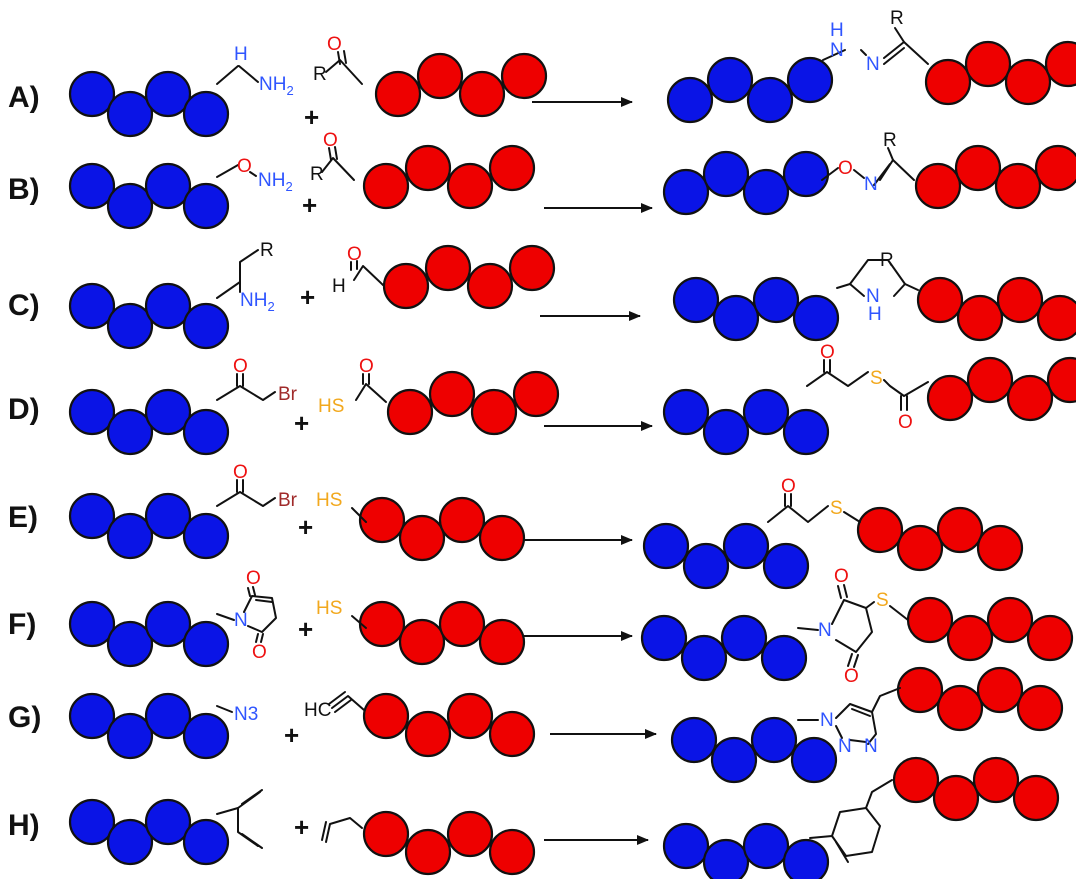 The width and height of the screenshot is (1076, 879). What do you see at coordinates (851, 676) in the screenshot?
I see `atom-fp-o2: O` at bounding box center [851, 676].